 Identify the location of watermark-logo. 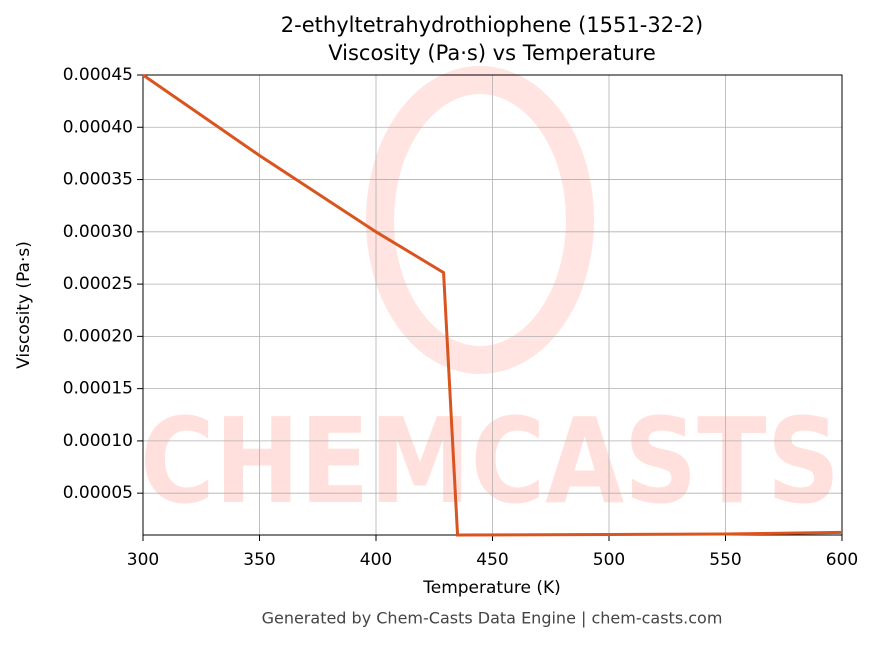
(480, 220).